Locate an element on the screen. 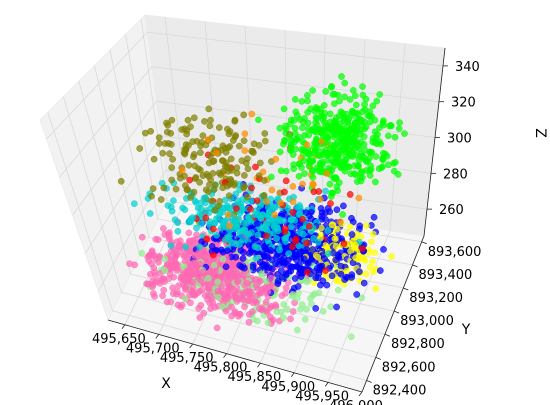 This screenshot has width=550, height=405. y-tick-label: 893,400 is located at coordinates (446, 275).